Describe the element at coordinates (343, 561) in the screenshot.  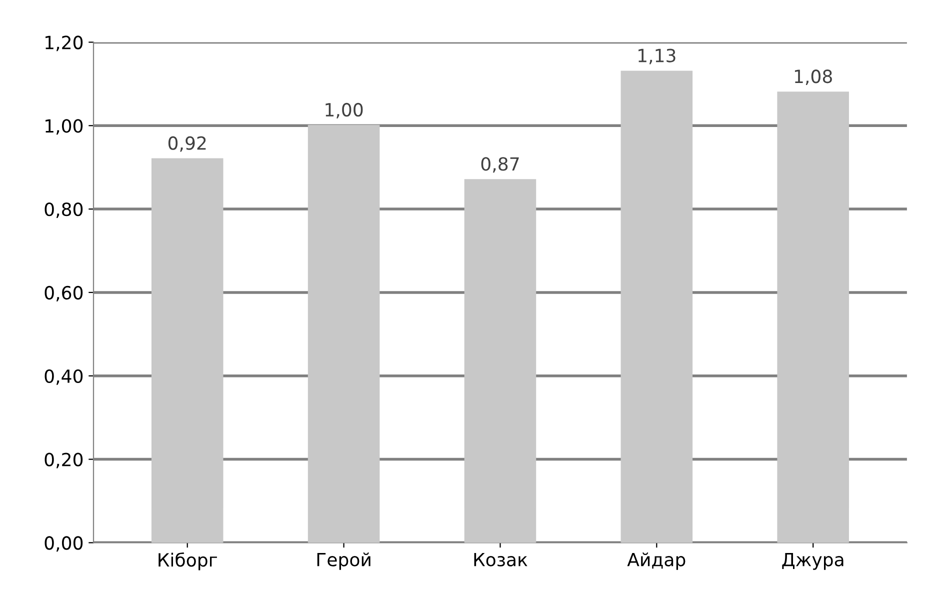
I see `x-tick-label: Герой` at that location.